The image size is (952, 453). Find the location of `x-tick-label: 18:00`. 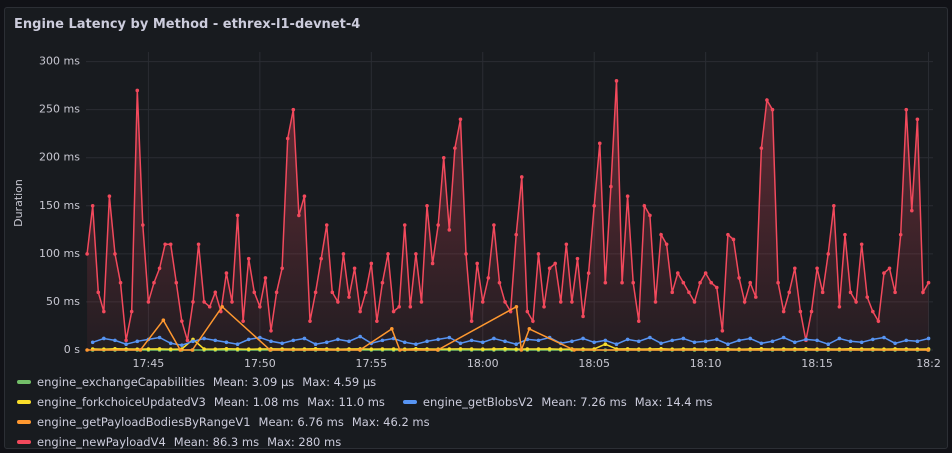

x-tick-label: 18:00 is located at coordinates (483, 362).